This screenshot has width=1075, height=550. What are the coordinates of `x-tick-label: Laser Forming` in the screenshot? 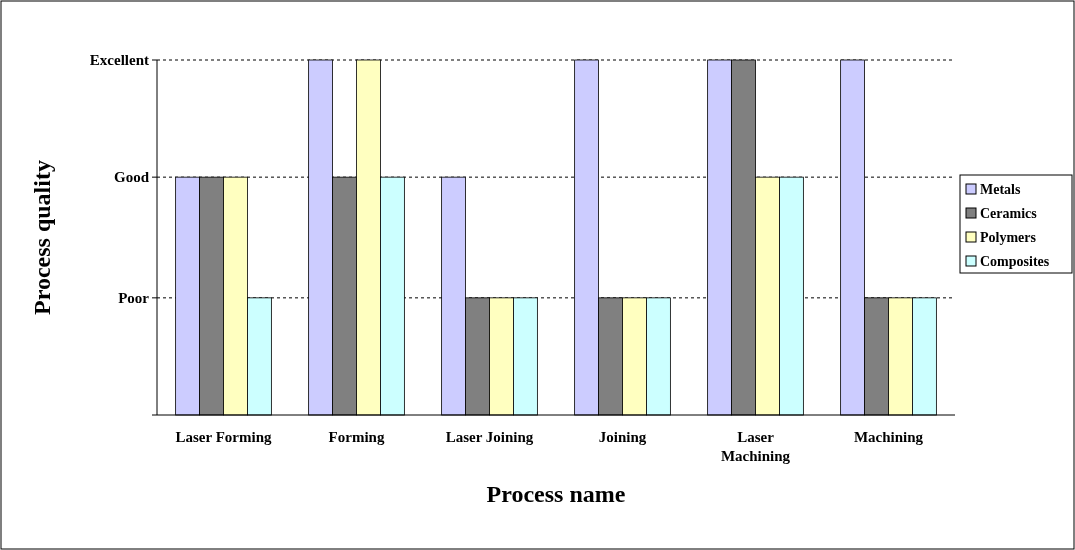 It's located at (223, 437).